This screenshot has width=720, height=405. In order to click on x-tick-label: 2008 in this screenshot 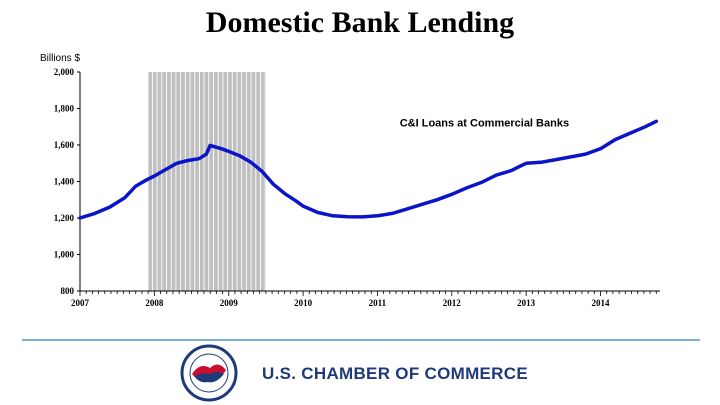, I will do `click(154, 303)`.